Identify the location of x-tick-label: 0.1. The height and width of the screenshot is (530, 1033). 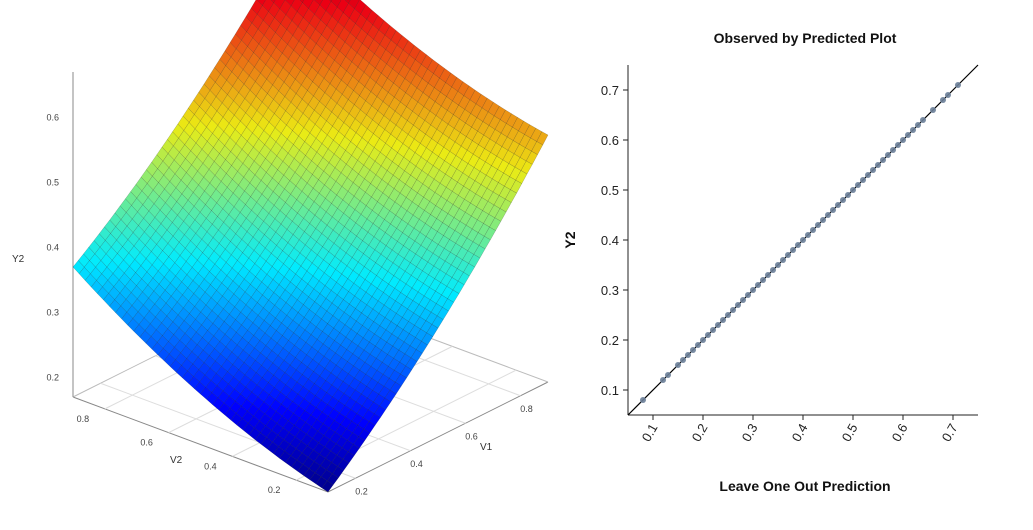
(650, 432).